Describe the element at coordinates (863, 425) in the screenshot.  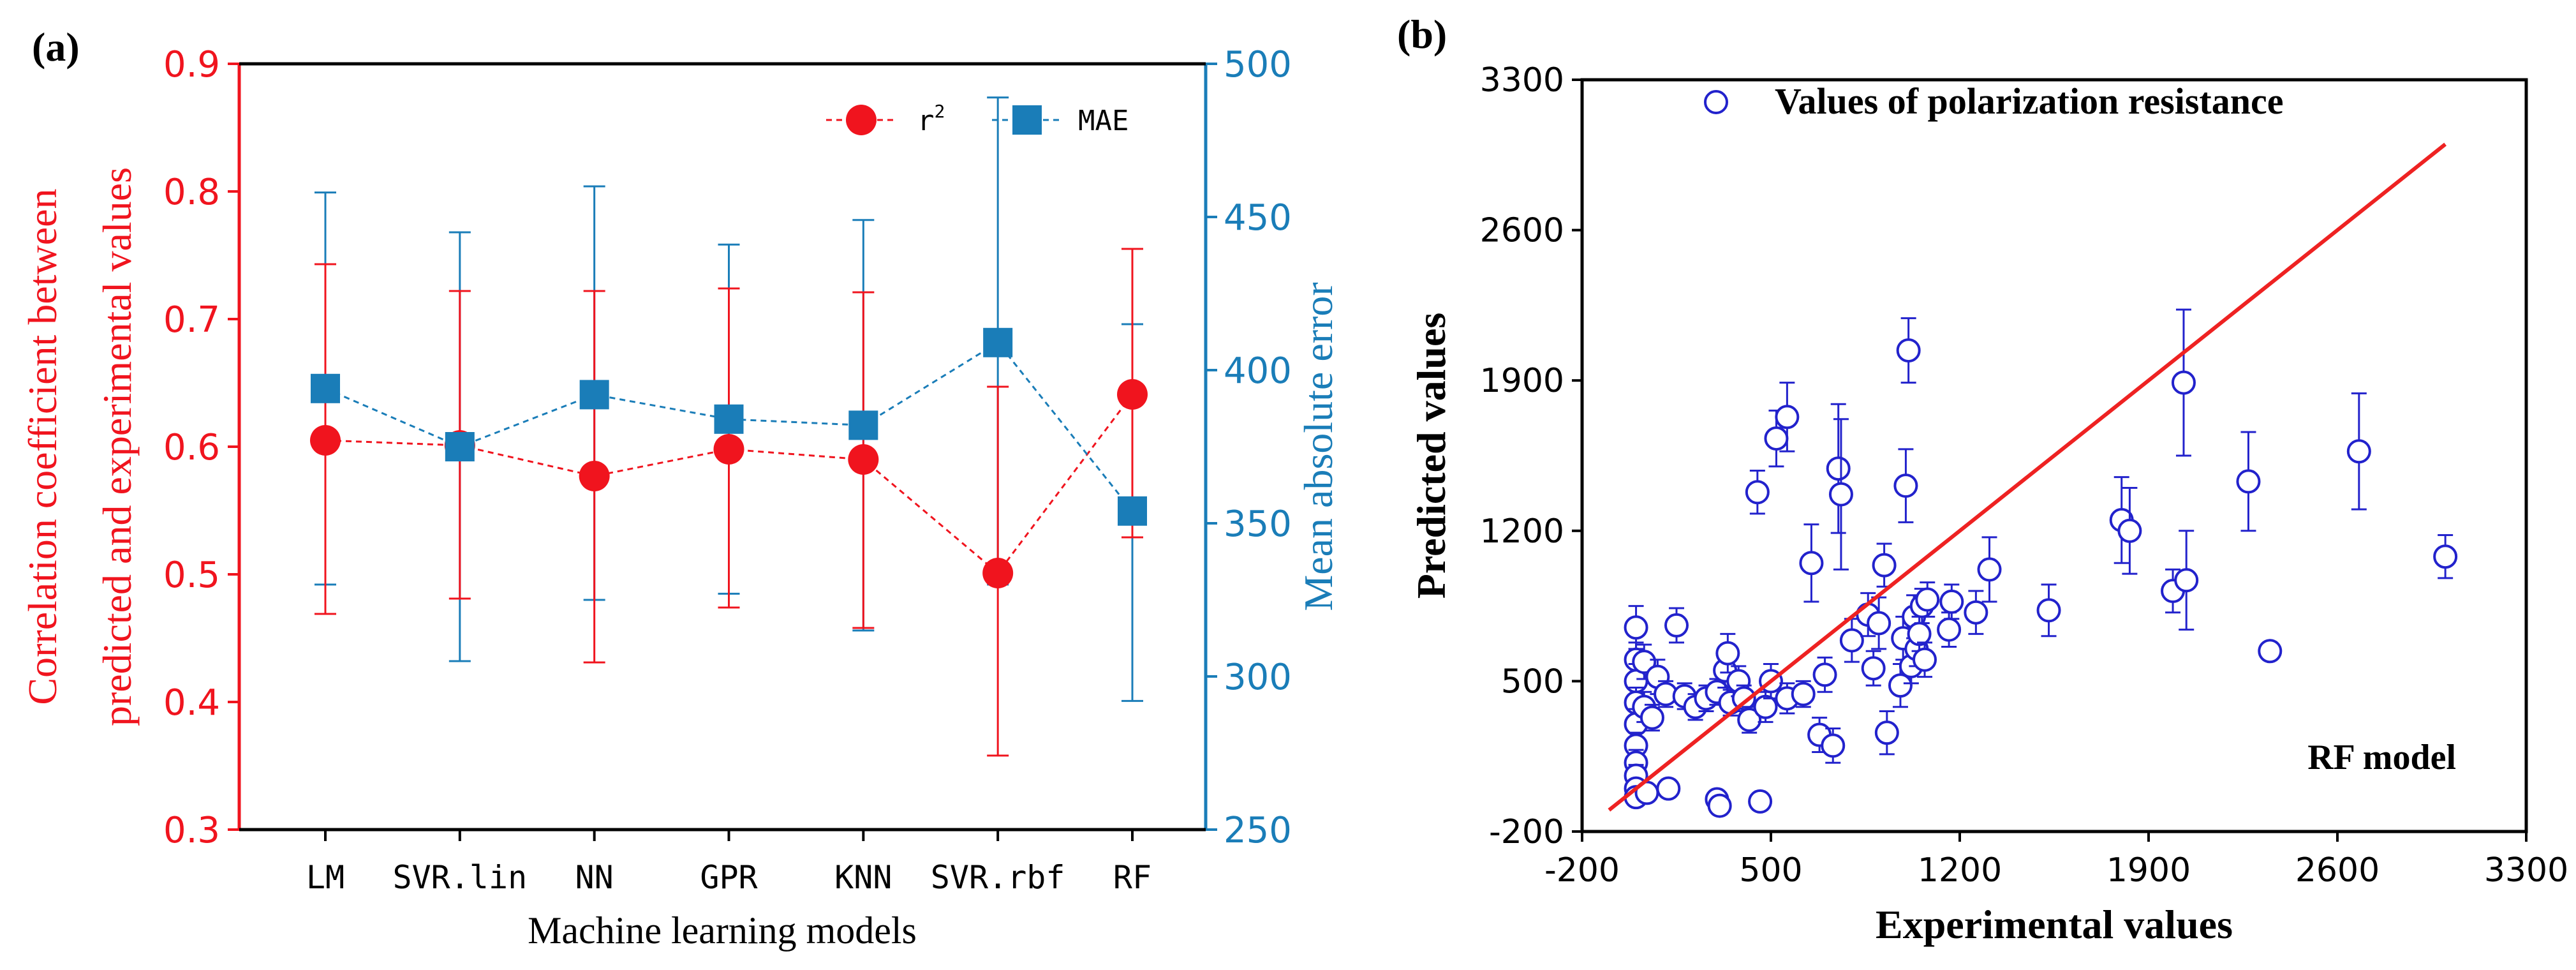
I see `mae-point-KNN` at that location.